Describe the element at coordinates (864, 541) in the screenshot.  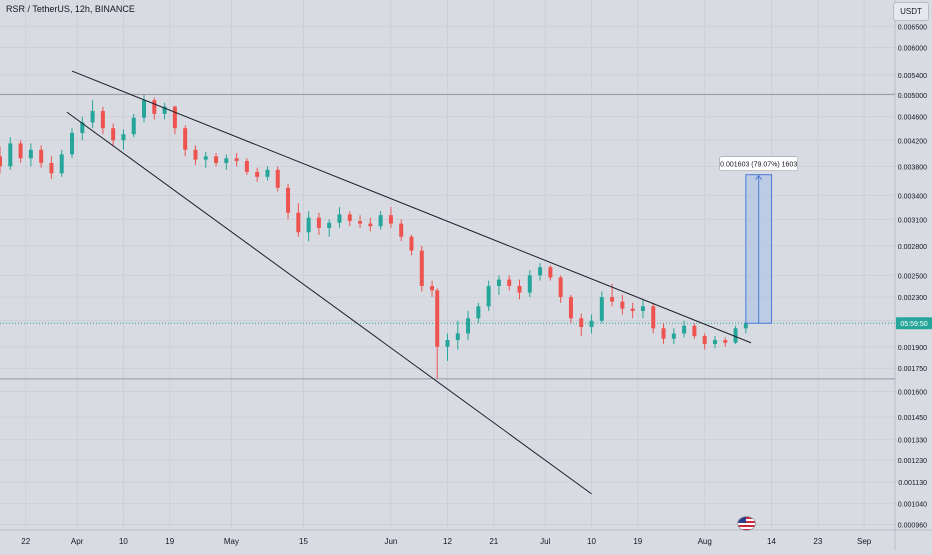
I see `x-tick-label: Sep` at that location.